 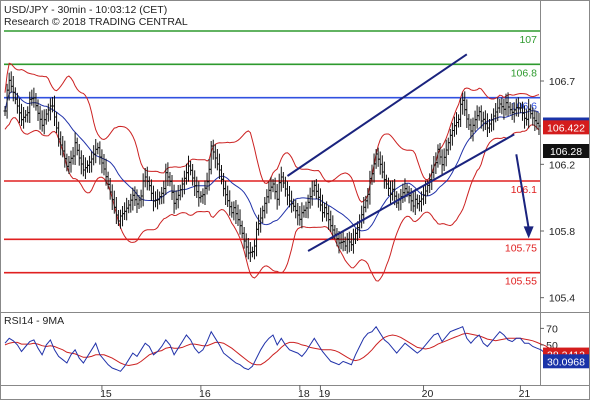 I want to click on level-label: 106.1, so click(x=524, y=190).